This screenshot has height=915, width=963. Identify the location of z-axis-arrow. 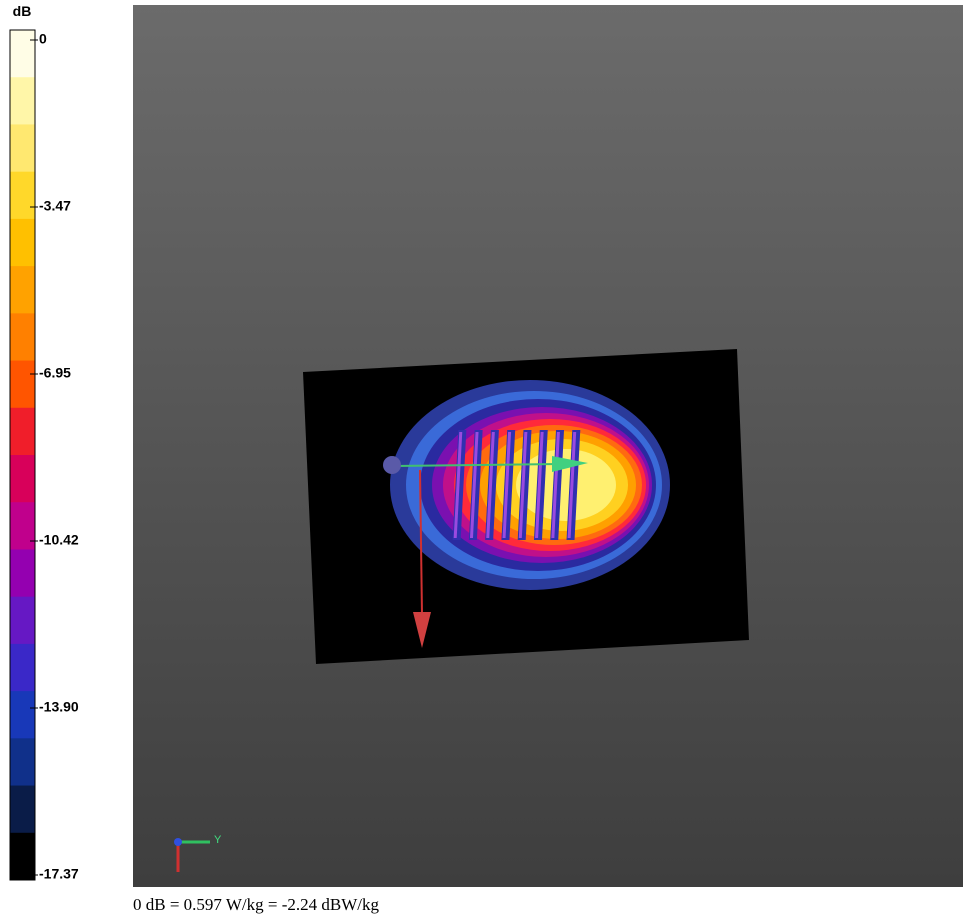
(421, 542).